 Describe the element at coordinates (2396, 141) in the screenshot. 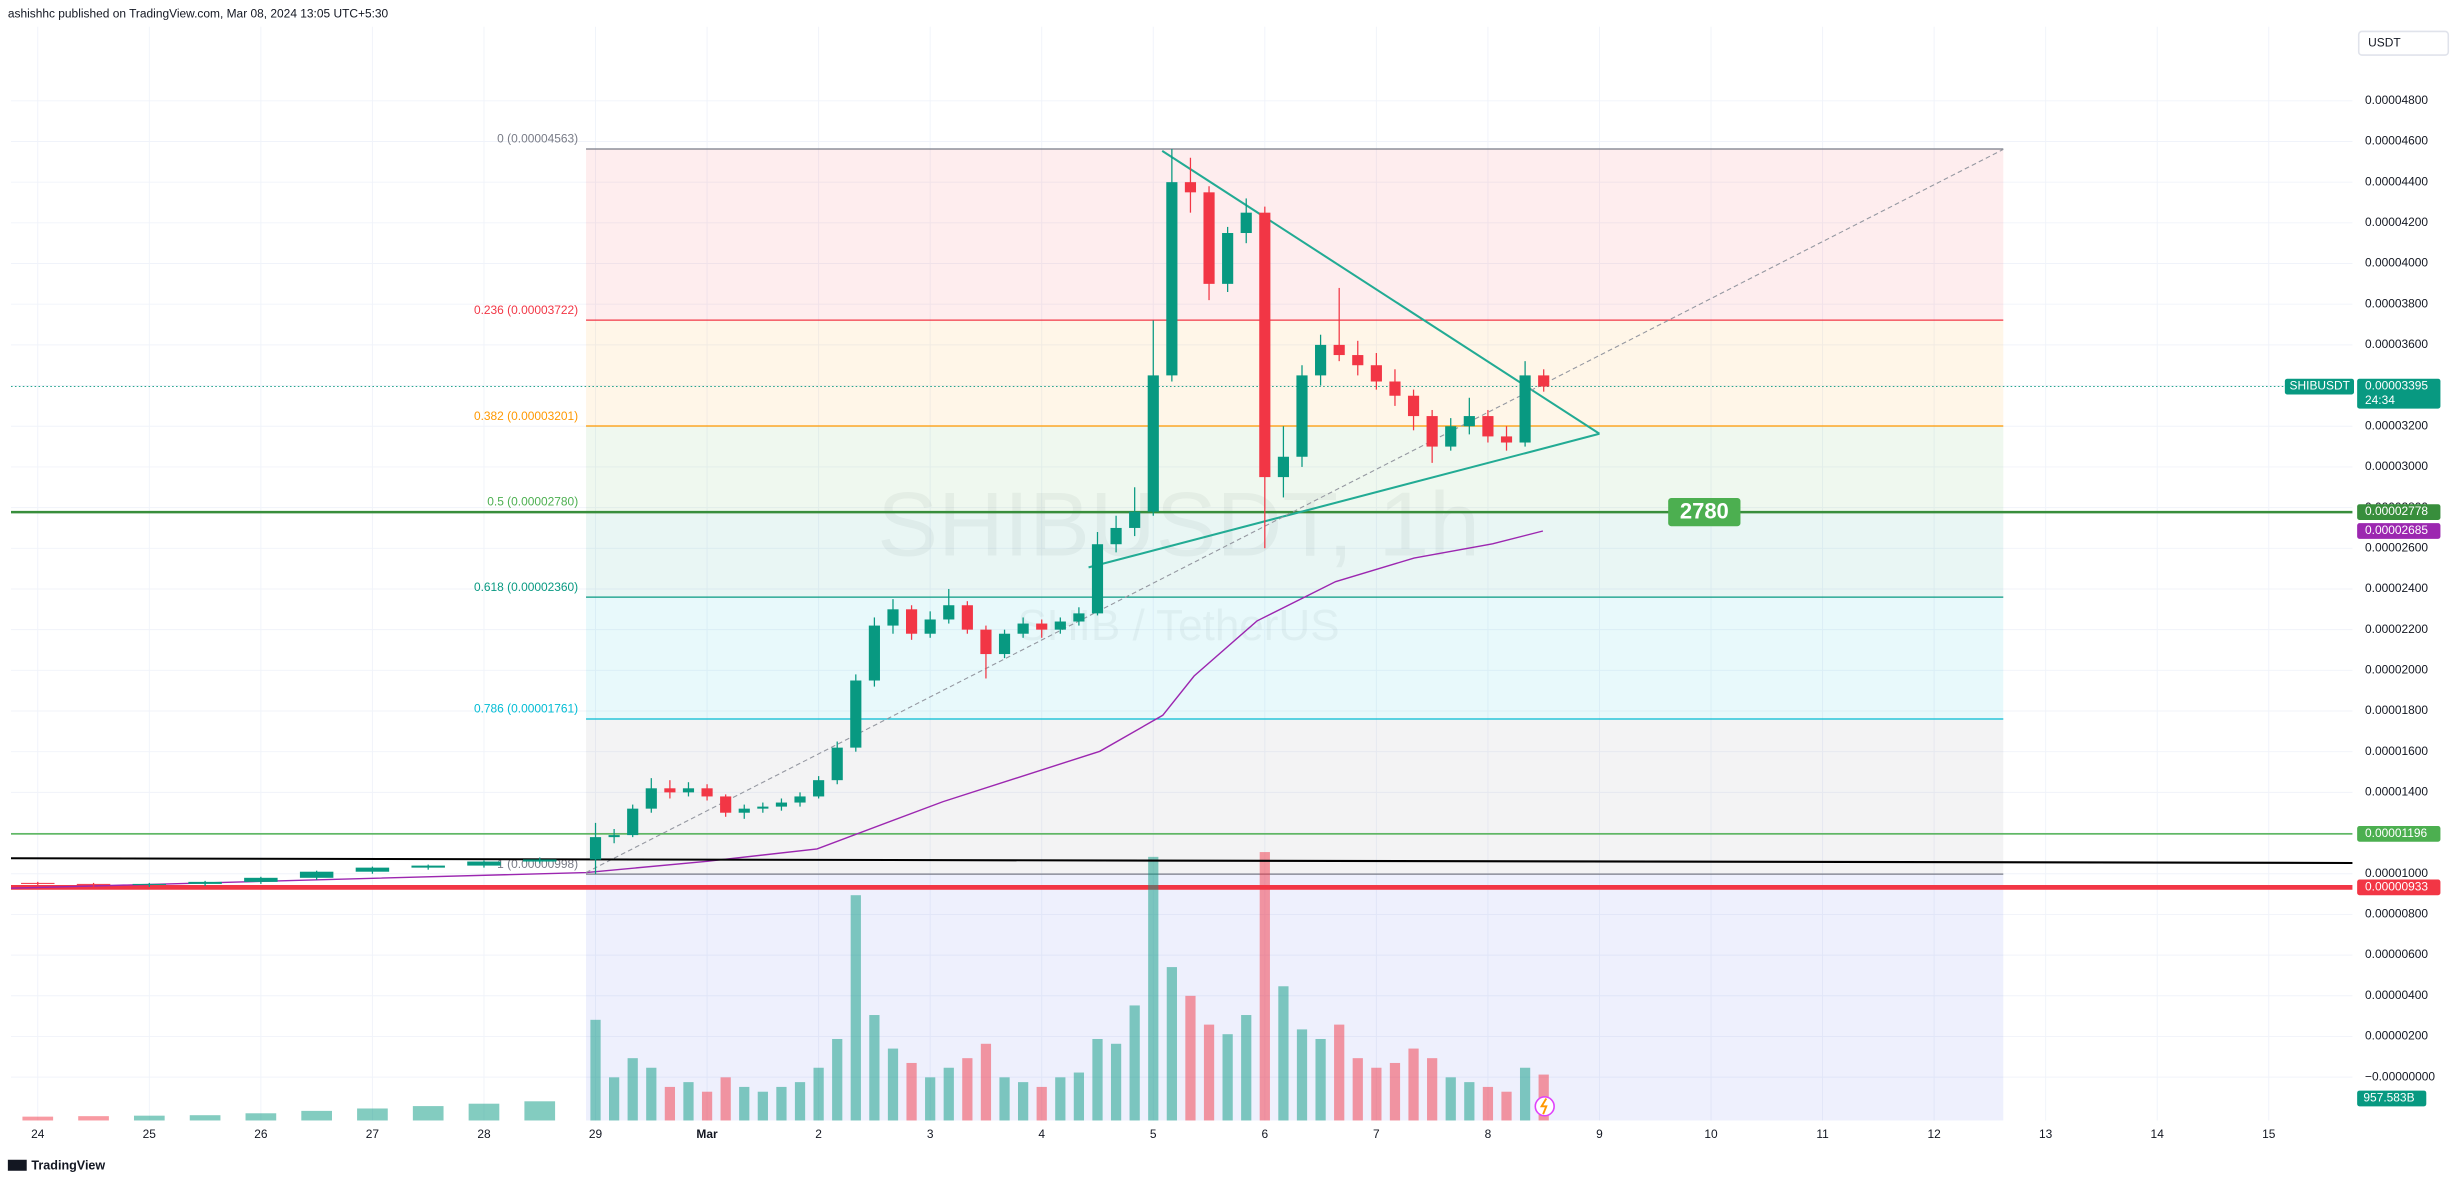

I see `y-tick-label: 0.00004600` at that location.